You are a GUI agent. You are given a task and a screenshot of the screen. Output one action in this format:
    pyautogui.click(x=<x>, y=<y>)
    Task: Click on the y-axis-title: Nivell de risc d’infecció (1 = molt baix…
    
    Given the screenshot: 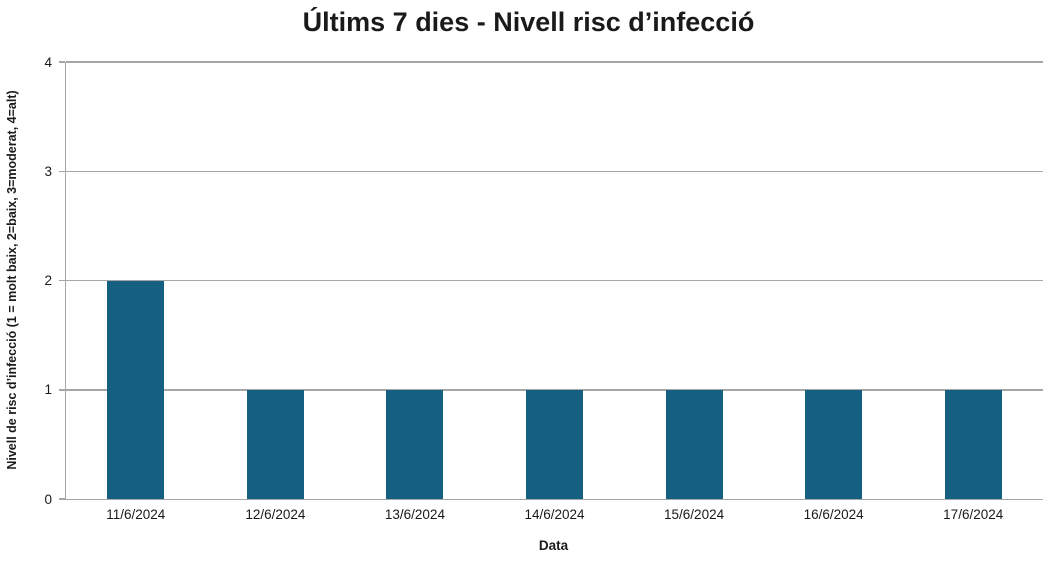 What is the action you would take?
    pyautogui.click(x=12, y=280)
    